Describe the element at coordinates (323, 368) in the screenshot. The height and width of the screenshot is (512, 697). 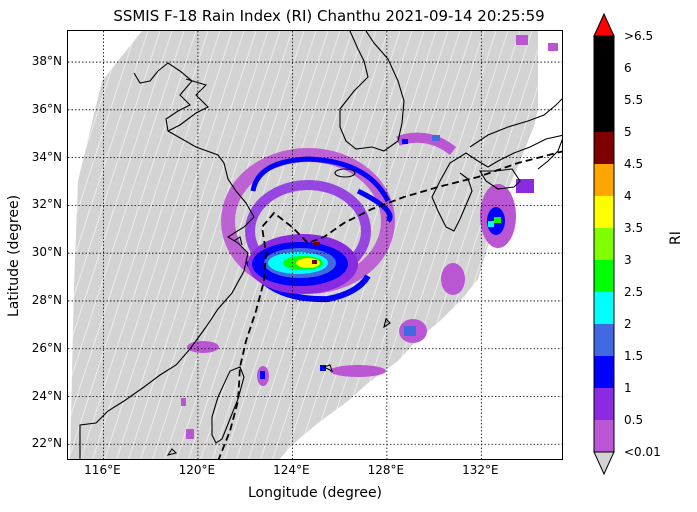
I see `rain-cell-south-blue` at that location.